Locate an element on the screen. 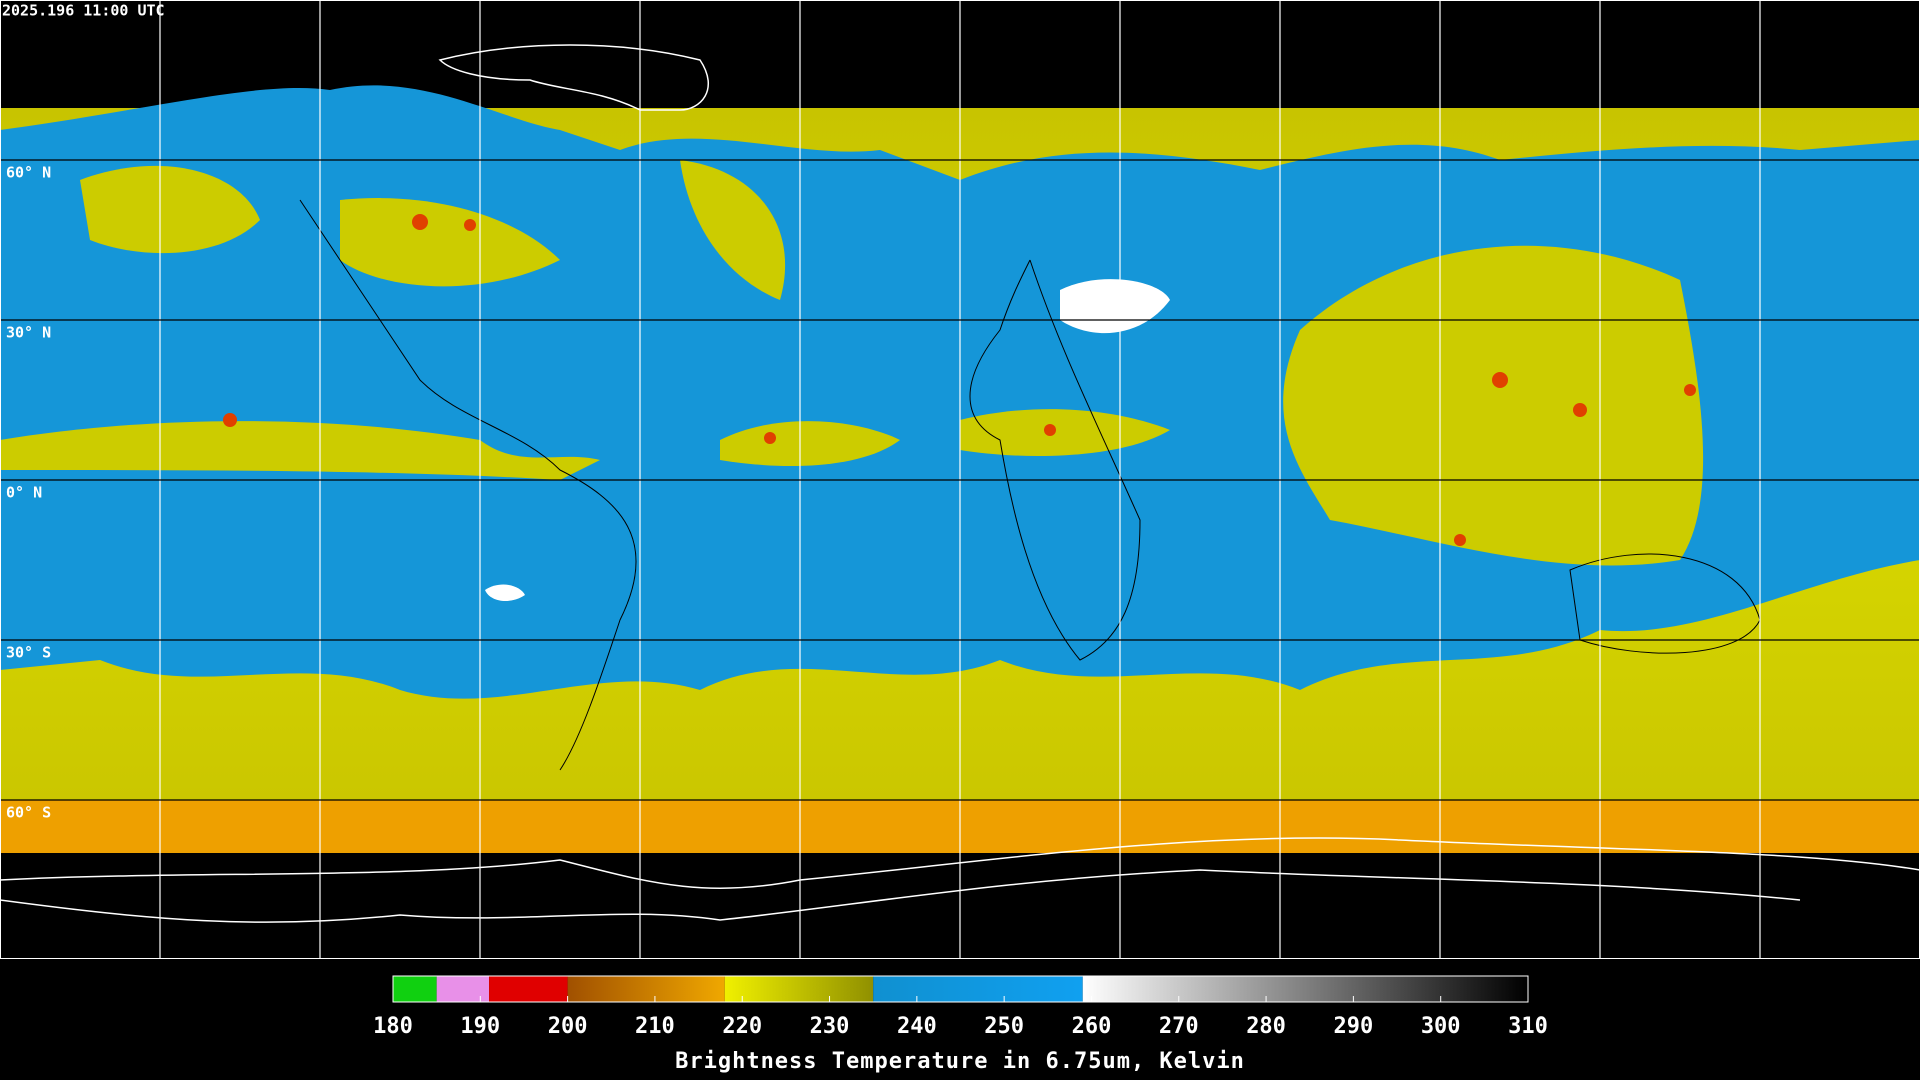  colorbar-tick-label: 180 is located at coordinates (393, 1026).